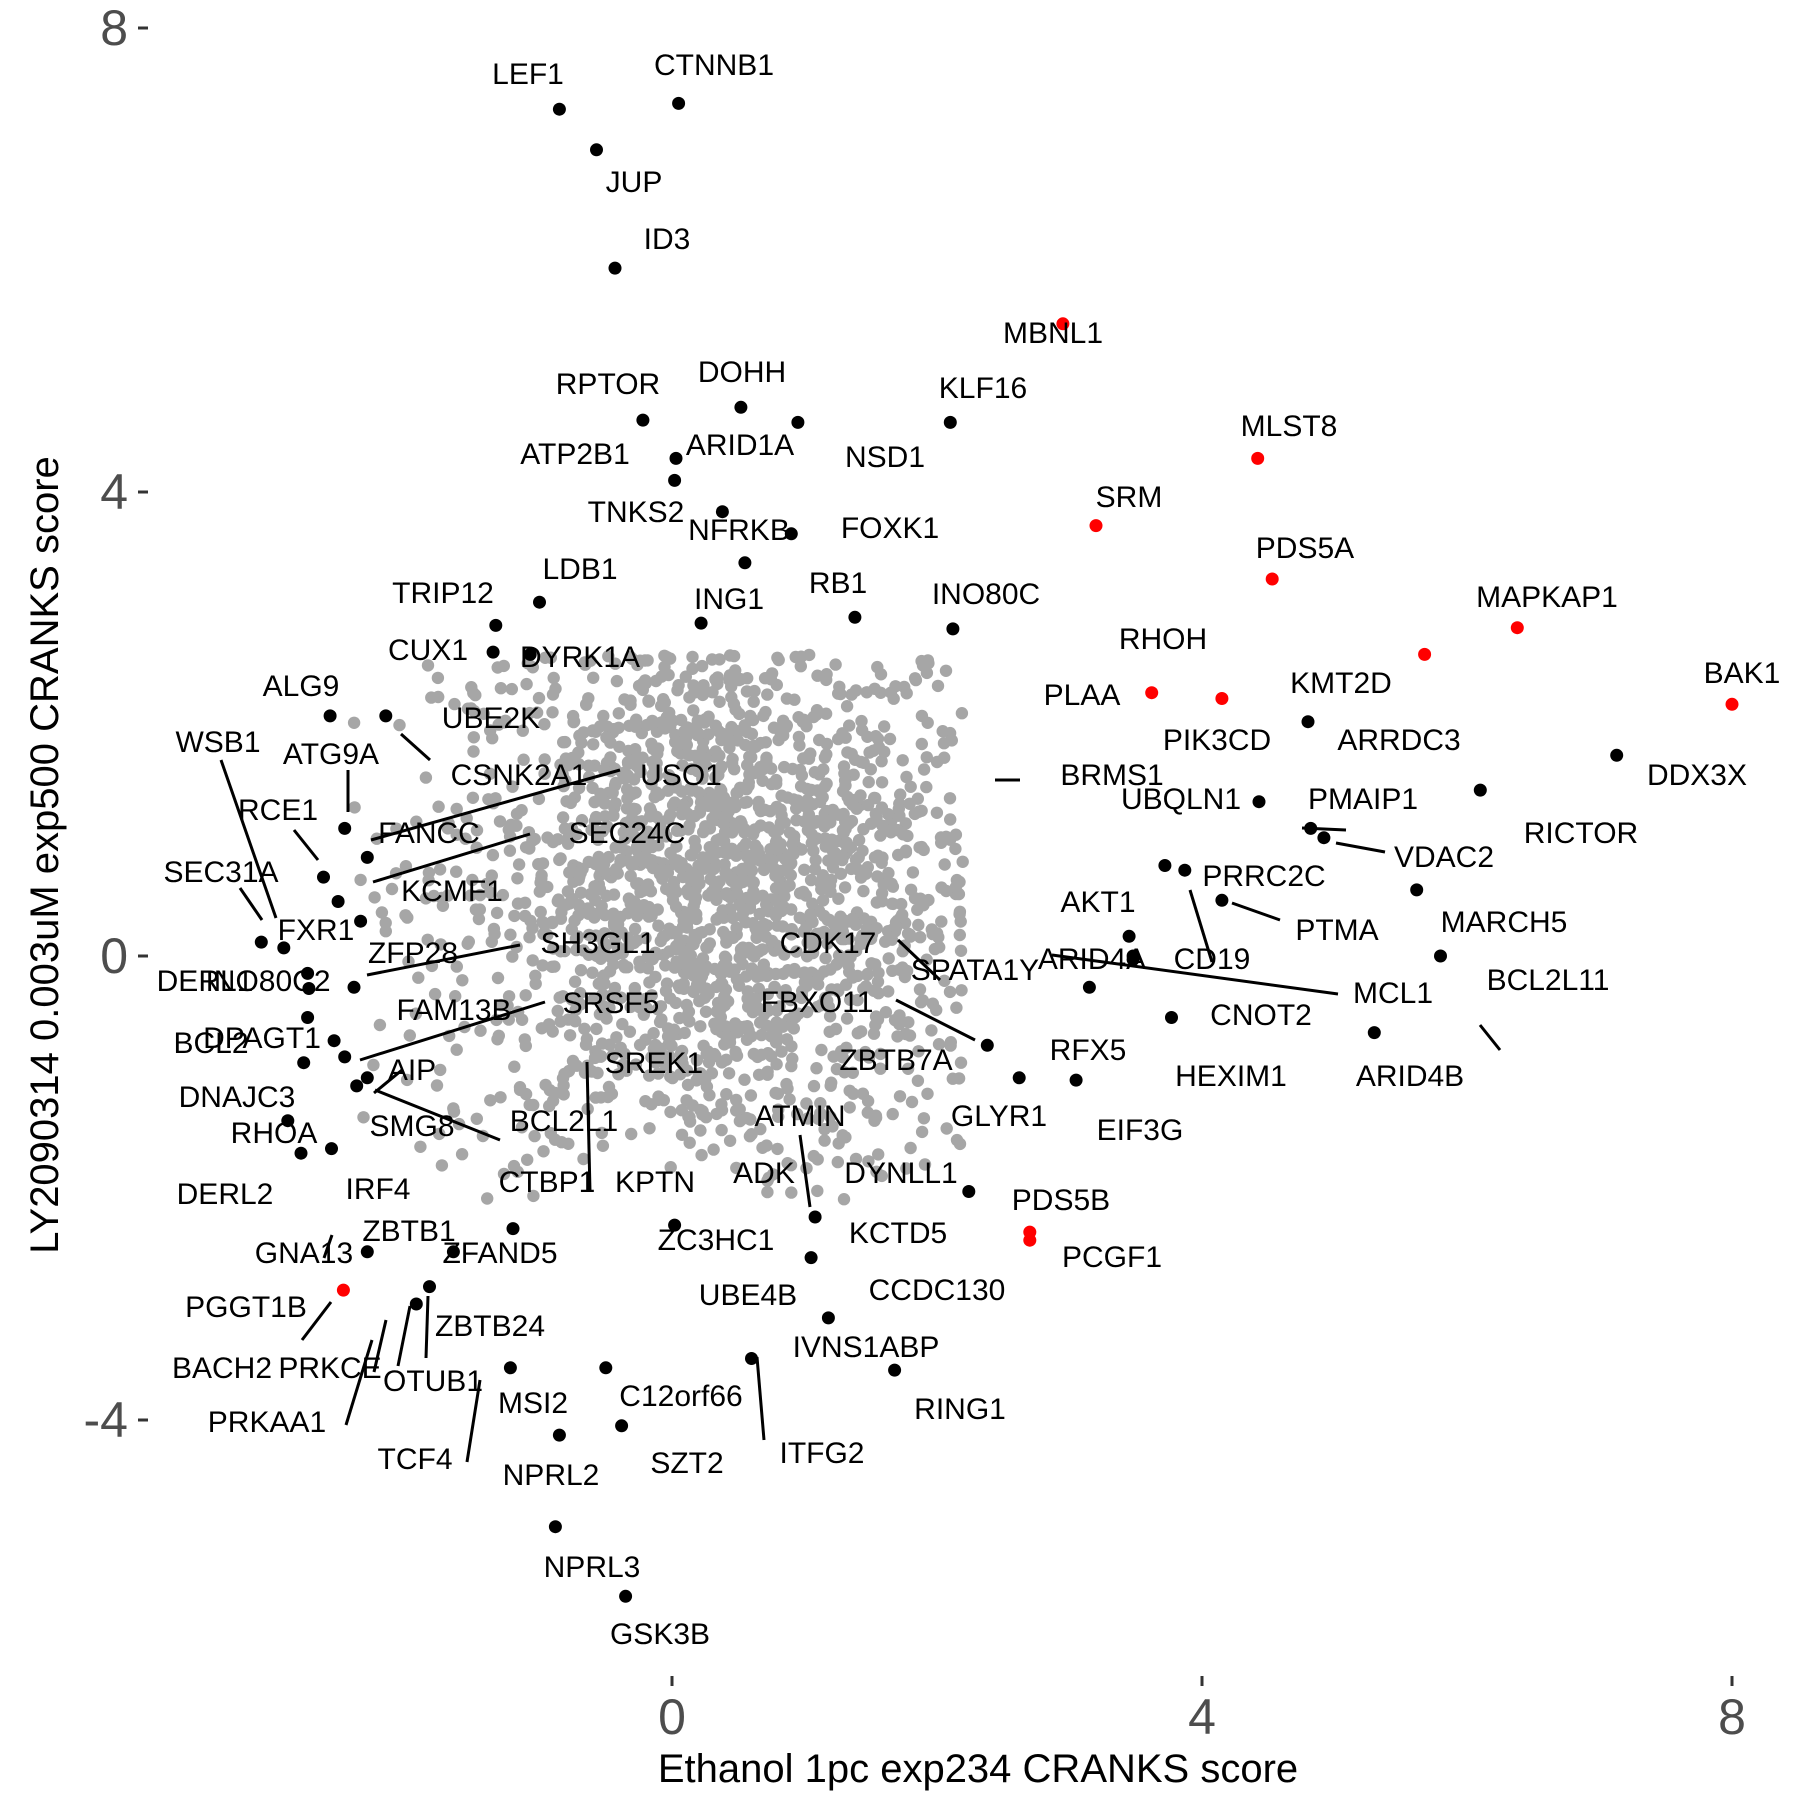 Image resolution: width=1800 pixels, height=1800 pixels. I want to click on point-label: TNKS2, so click(636, 512).